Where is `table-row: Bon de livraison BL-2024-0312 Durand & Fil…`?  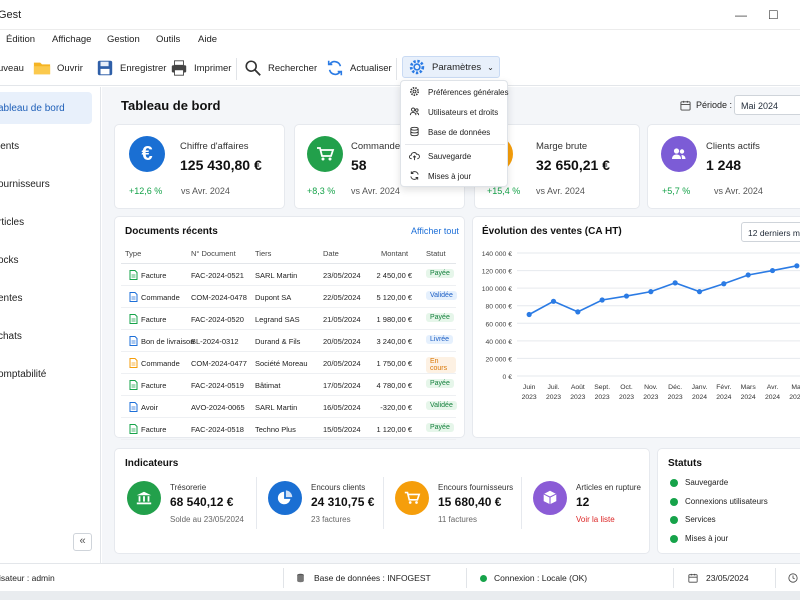
table-row: Bon de livraison BL-2024-0312 Durand & Fil… is located at coordinates (288, 341).